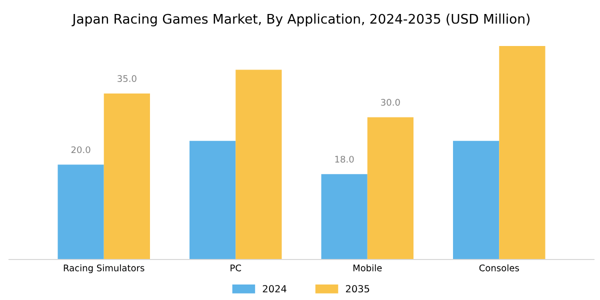 The image size is (600, 300). What do you see at coordinates (499, 268) in the screenshot?
I see `x-tick-label: Consoles` at bounding box center [499, 268].